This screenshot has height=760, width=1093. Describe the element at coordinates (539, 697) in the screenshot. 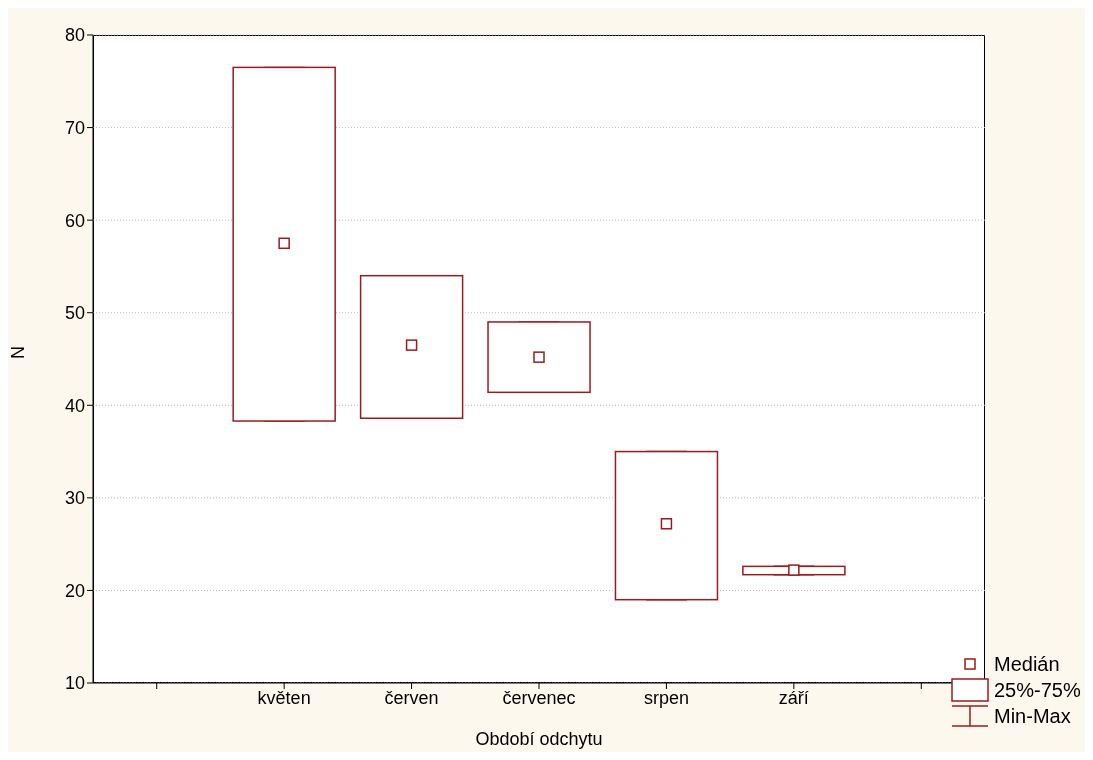

I see `x-tick-label: červenec` at that location.